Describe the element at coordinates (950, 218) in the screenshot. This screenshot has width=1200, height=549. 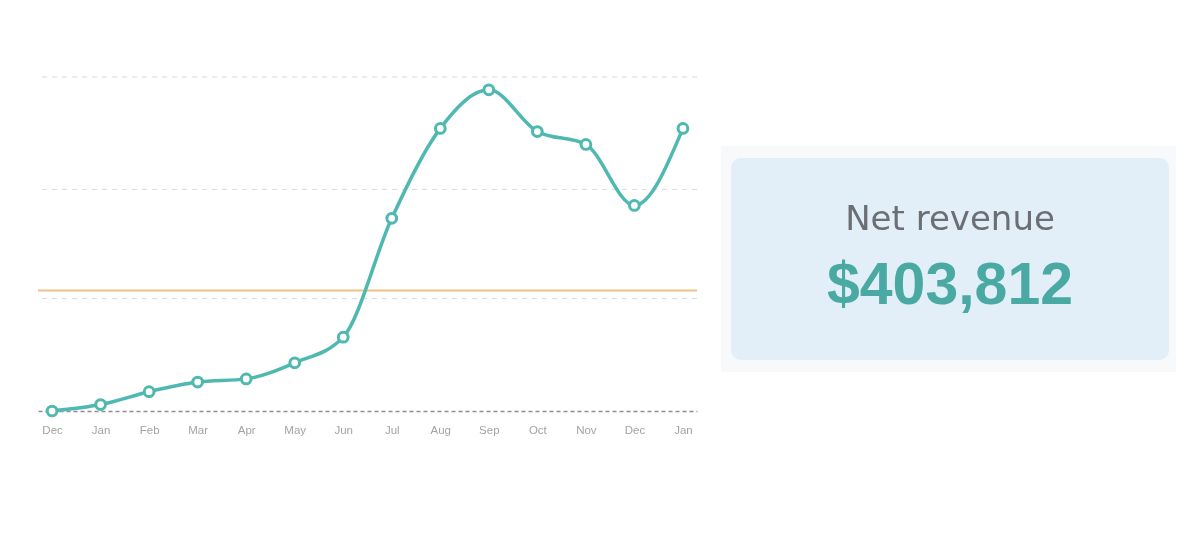
I see `text: Net revenue` at that location.